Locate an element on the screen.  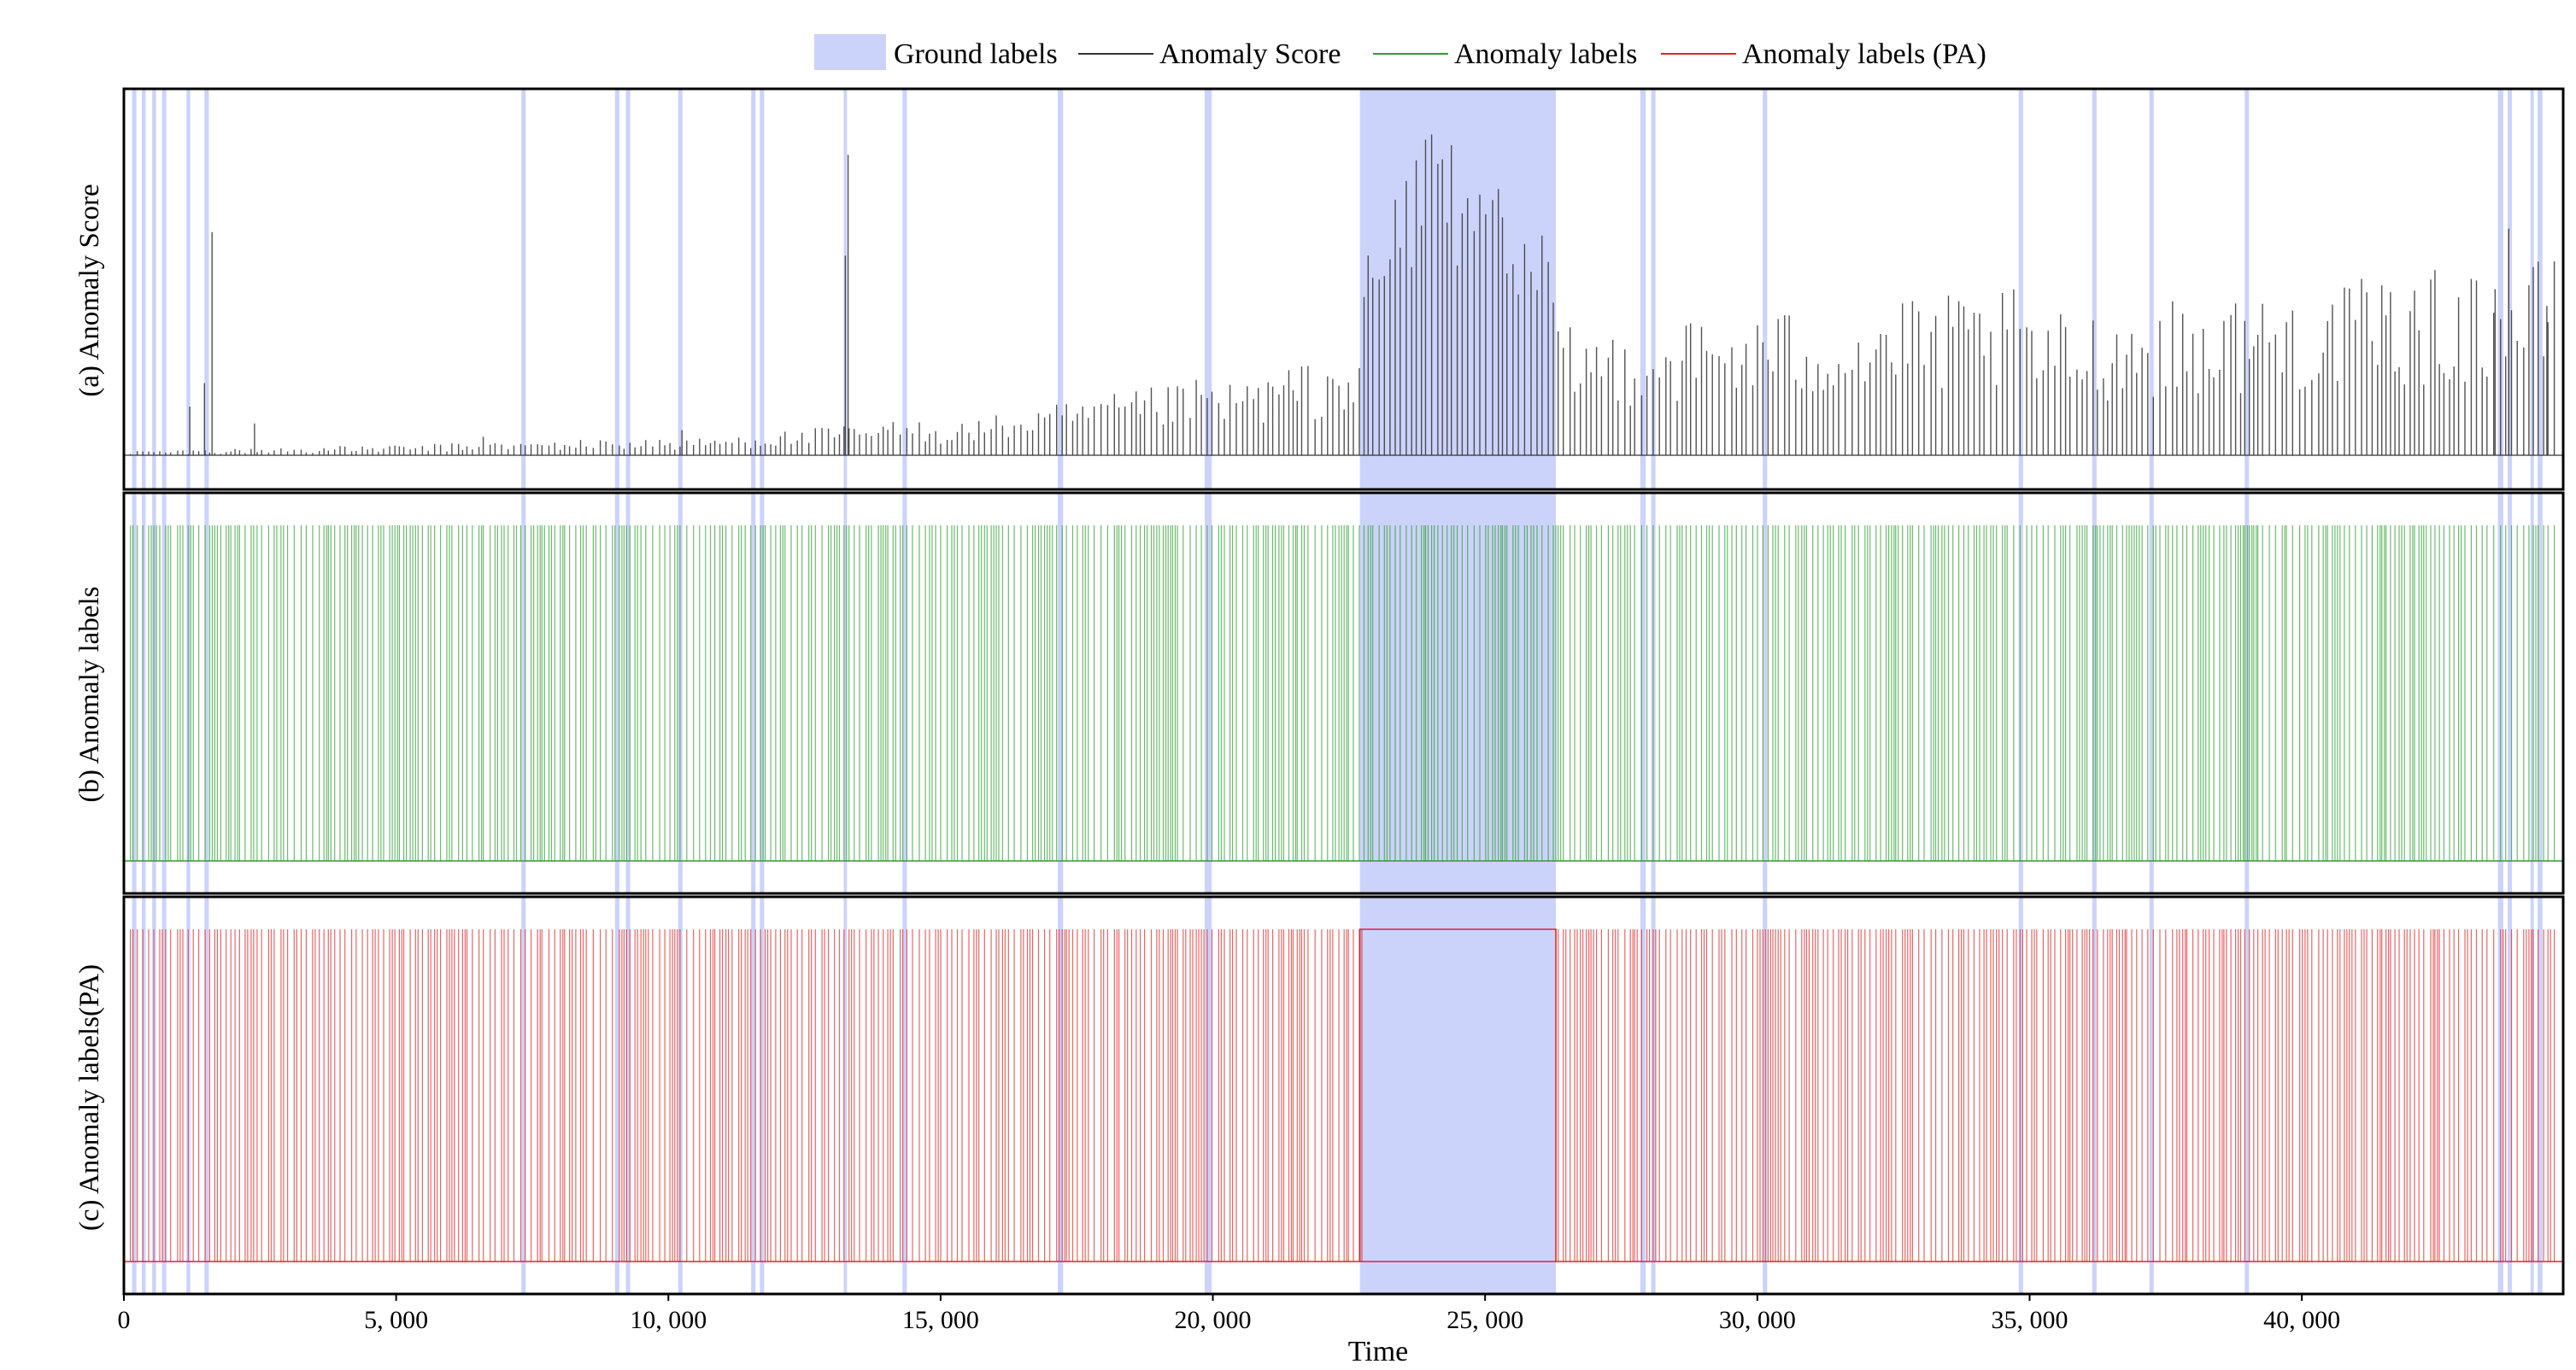
legend-label-anomaly-score: Anomaly Score is located at coordinates (1250, 54).